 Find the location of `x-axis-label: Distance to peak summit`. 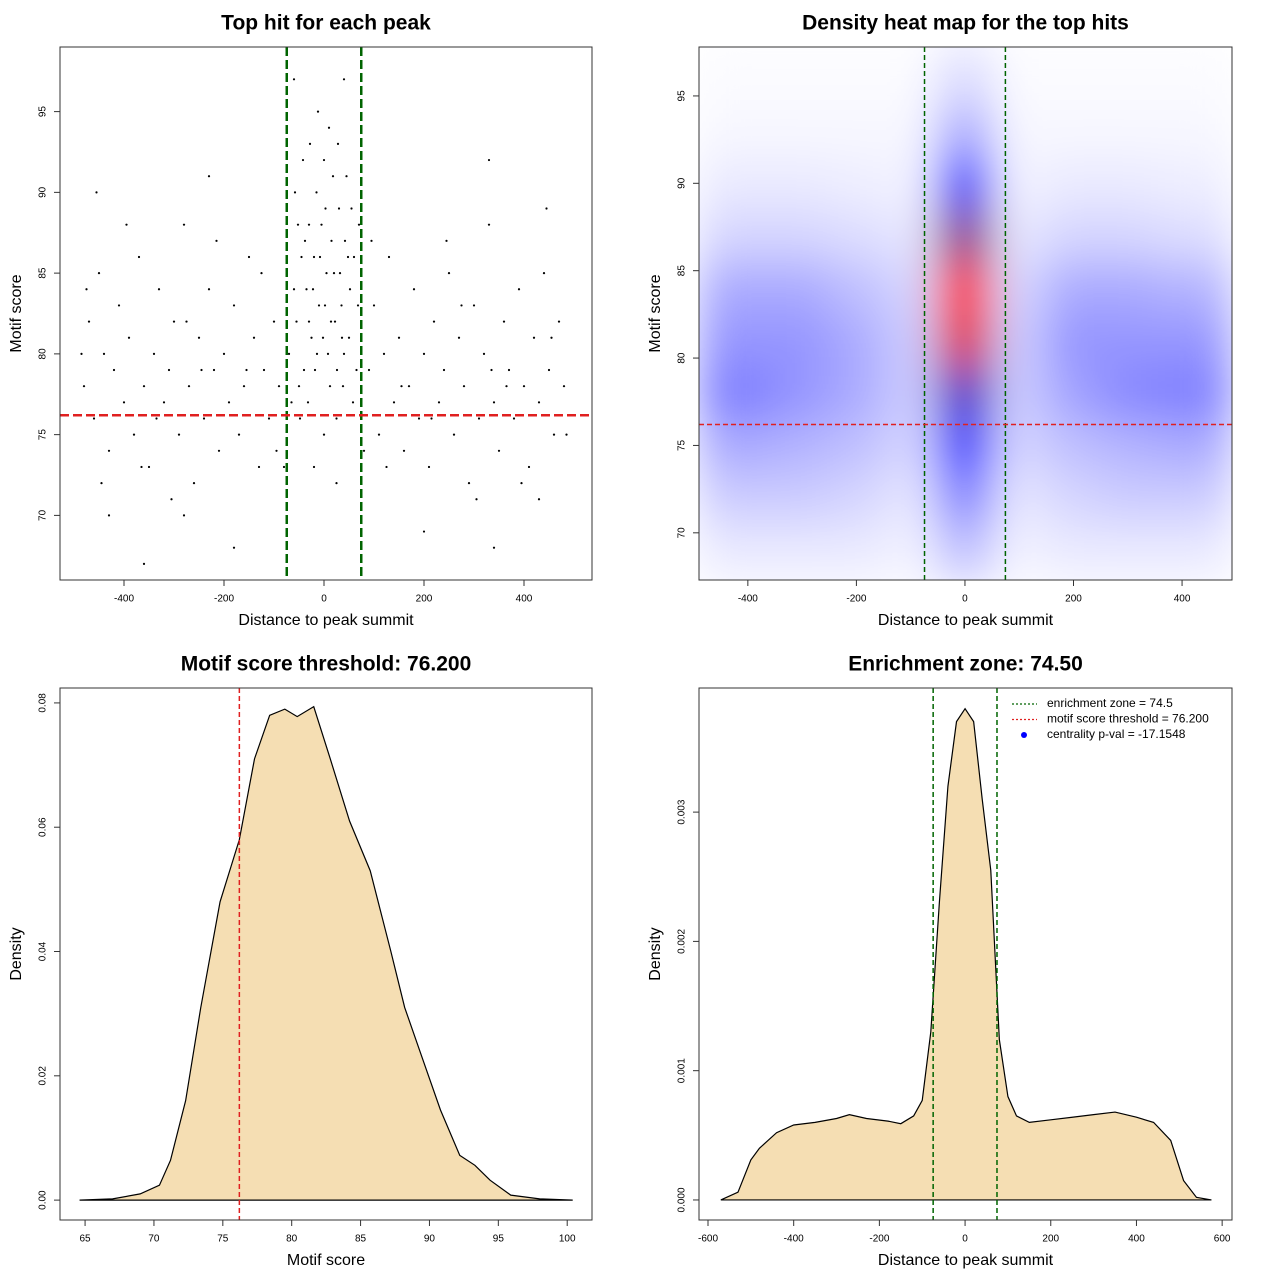

x-axis-label: Distance to peak summit is located at coordinates (966, 1260).